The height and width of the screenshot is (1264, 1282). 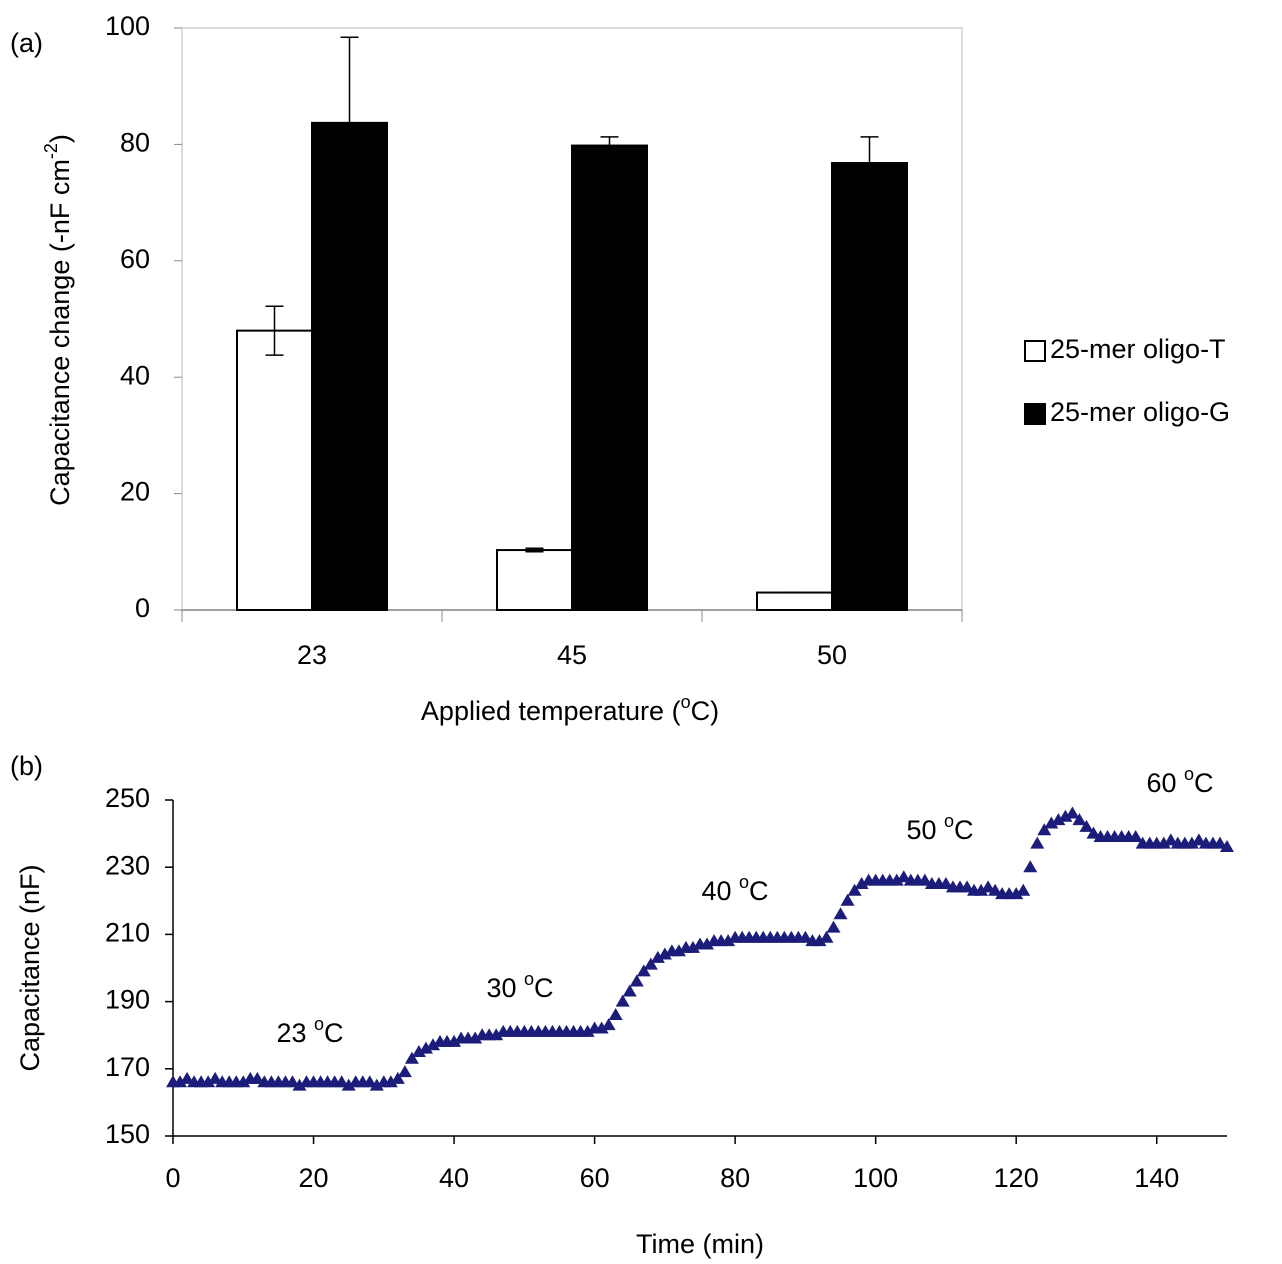 What do you see at coordinates (142, 608) in the screenshot?
I see `y-tick-label: 0` at bounding box center [142, 608].